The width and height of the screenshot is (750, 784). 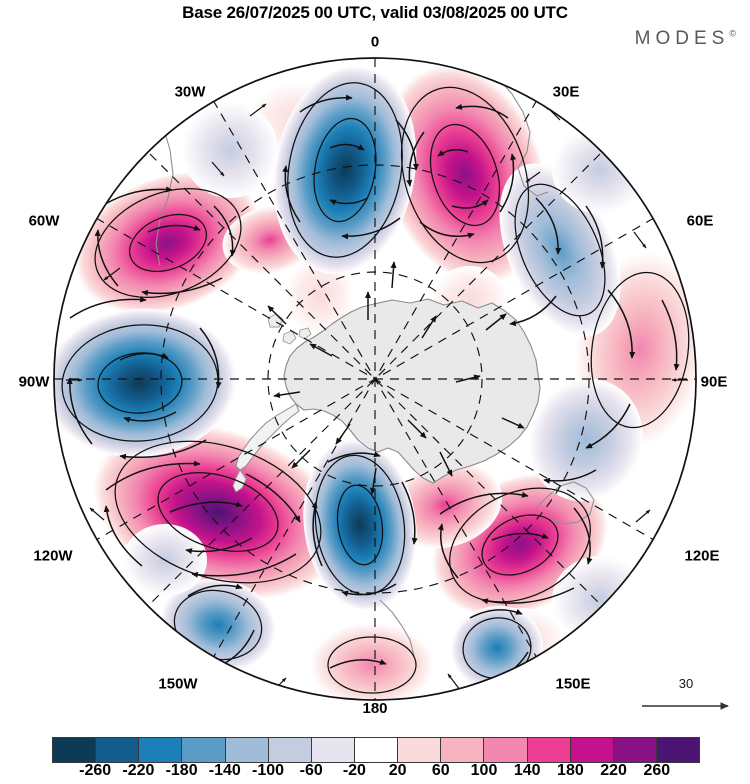 I want to click on vector-scale-label: 30, so click(x=686, y=683).